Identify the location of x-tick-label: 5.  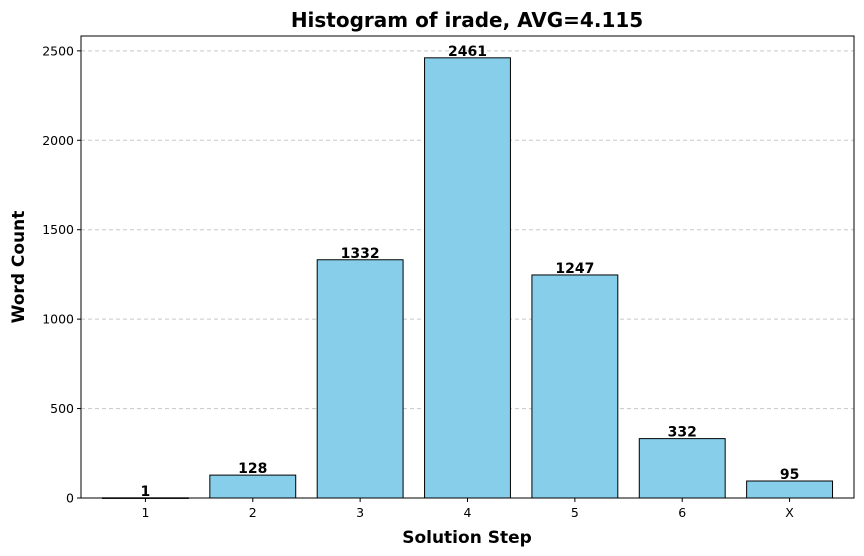
(575, 512).